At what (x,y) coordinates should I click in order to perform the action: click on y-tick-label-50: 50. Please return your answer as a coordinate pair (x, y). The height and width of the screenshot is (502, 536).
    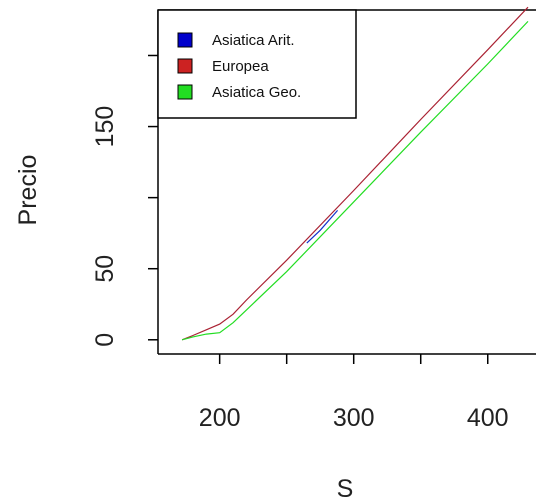
    Looking at the image, I should click on (105, 269).